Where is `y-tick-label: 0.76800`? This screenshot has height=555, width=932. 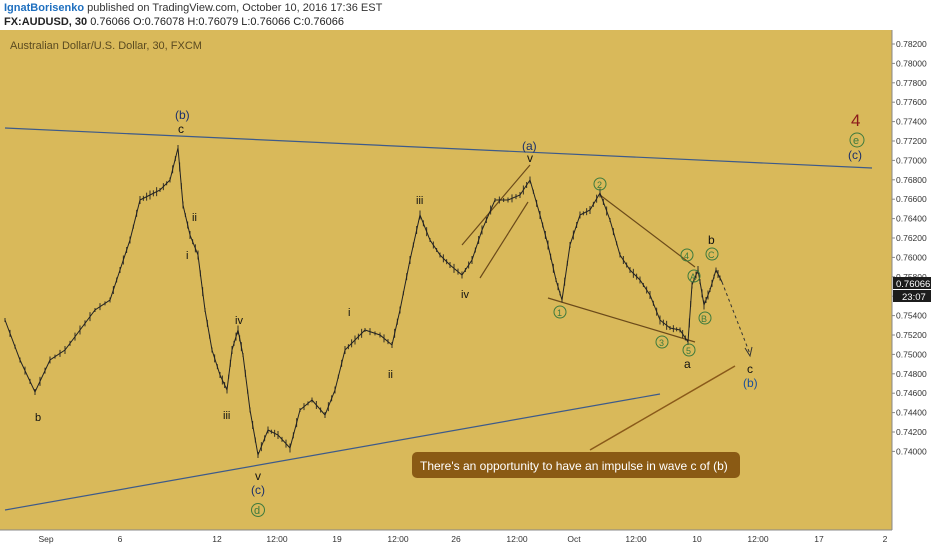 y-tick-label: 0.76800 is located at coordinates (911, 180).